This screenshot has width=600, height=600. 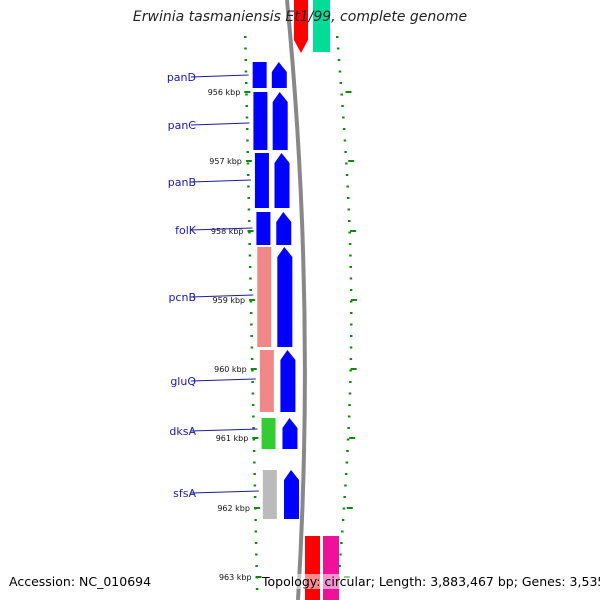 What do you see at coordinates (186, 230) in the screenshot?
I see `gene-label-folK: folK` at bounding box center [186, 230].